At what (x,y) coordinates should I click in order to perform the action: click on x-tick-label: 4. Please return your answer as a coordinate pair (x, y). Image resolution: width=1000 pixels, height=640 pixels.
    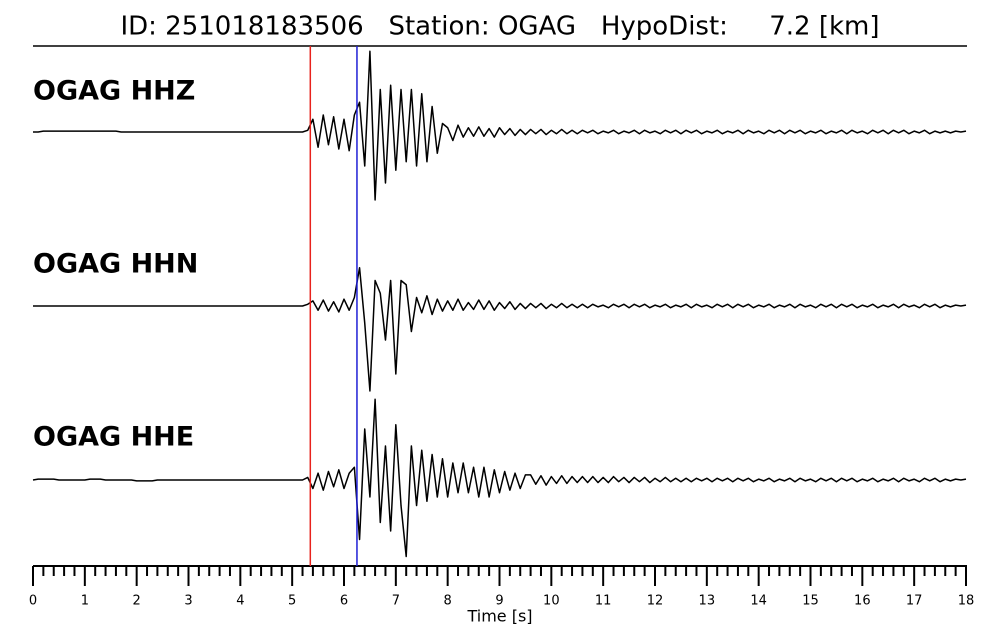
    Looking at the image, I should click on (240, 601).